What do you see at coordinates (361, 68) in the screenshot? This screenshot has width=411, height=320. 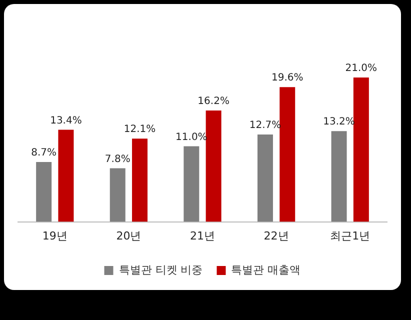 I see `data-label: 21.0%` at bounding box center [361, 68].